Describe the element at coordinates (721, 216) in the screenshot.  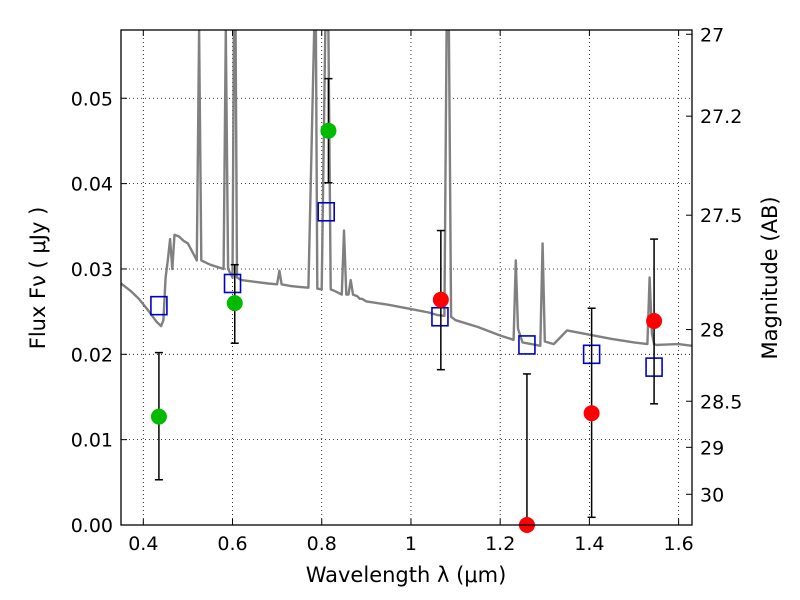
I see `right-tick-label: 27.5` at that location.